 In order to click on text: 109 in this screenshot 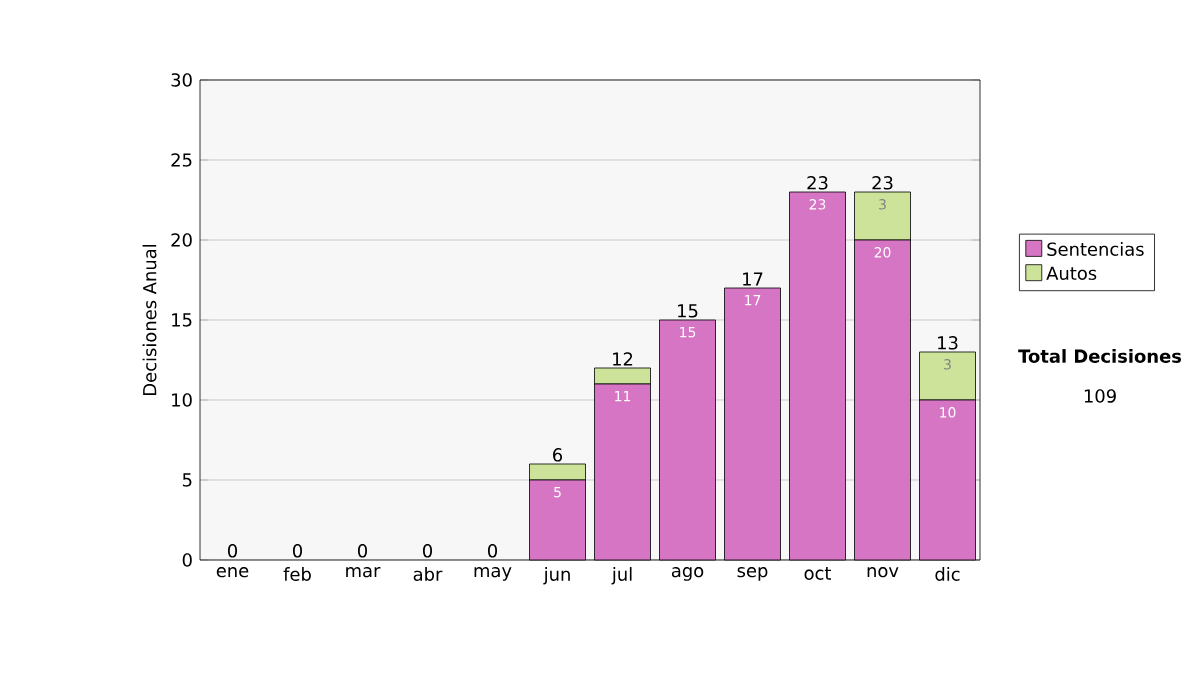, I will do `click(1100, 396)`.